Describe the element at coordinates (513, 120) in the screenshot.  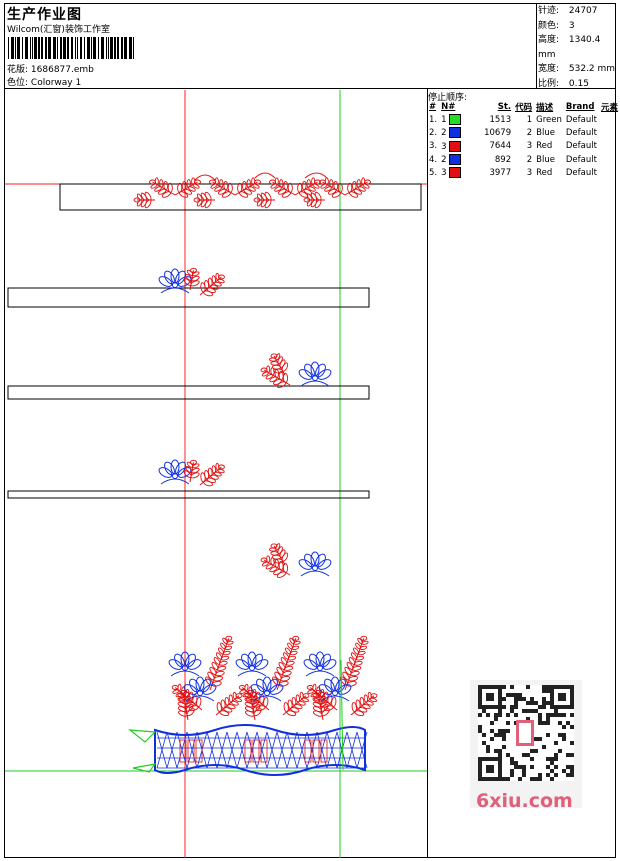
I see `stop-row: 1. 1 1513 1 Green Default` at that location.